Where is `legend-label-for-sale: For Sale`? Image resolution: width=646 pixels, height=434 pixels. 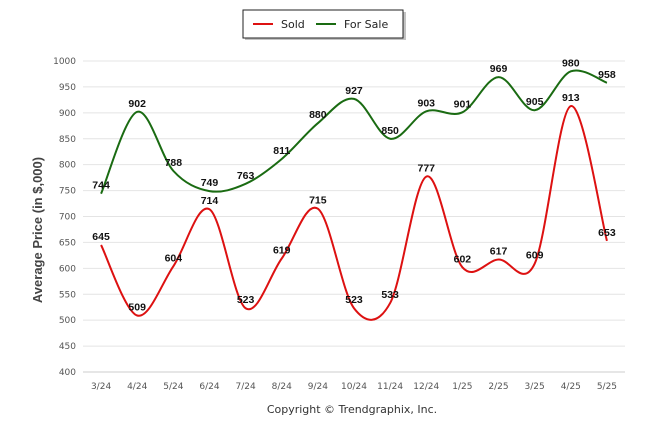
legend-label-for-sale: For Sale is located at coordinates (366, 24).